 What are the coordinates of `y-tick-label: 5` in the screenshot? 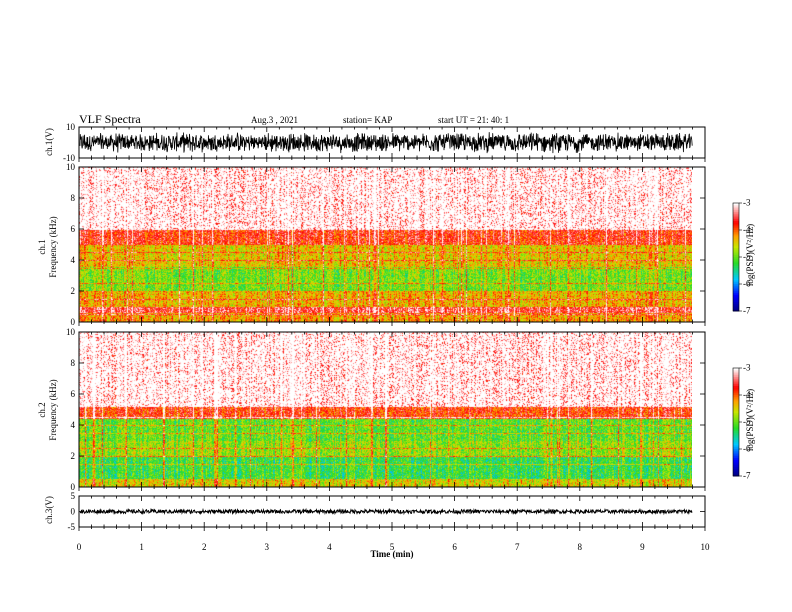 It's located at (73, 496).